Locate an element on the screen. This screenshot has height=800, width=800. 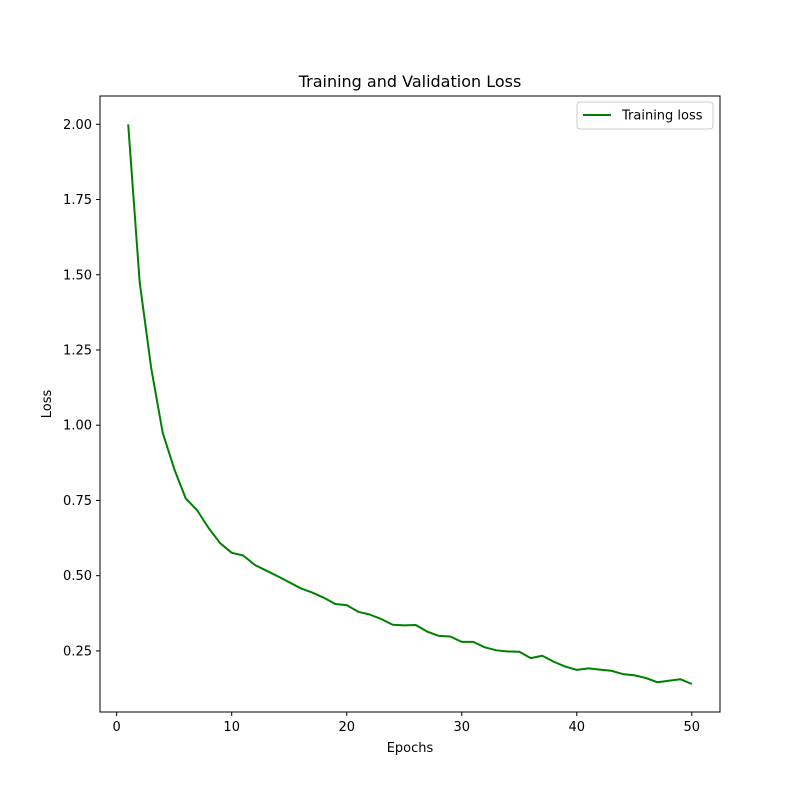
y-axis-label: Loss is located at coordinates (47, 404).